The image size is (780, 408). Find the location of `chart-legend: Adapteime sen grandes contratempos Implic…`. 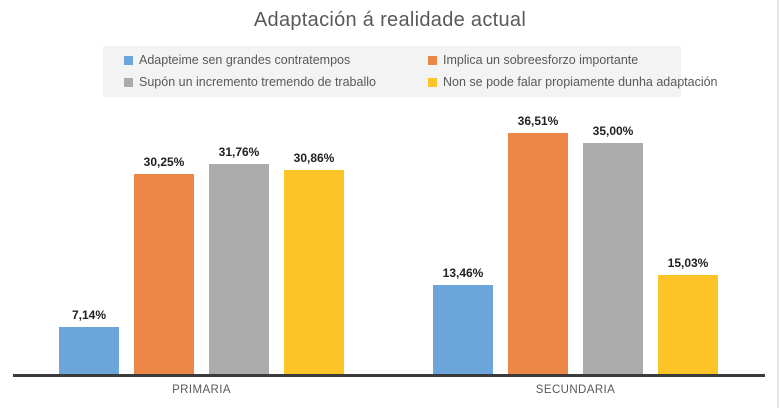

chart-legend: Adapteime sen grandes contratempos Implic… is located at coordinates (410, 71).